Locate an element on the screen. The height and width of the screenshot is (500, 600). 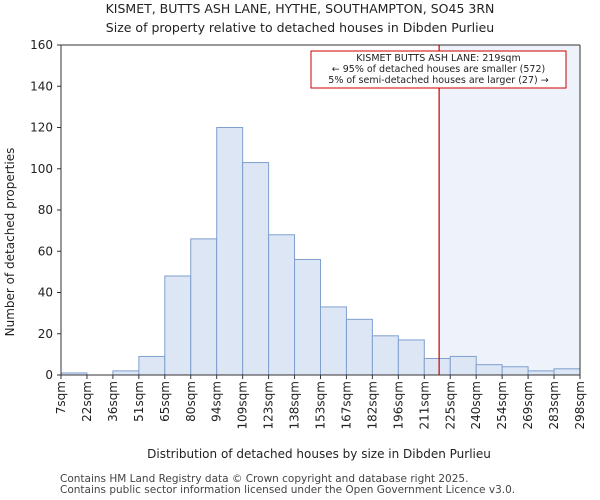
y-tick-label: 160 is located at coordinates (41, 45).